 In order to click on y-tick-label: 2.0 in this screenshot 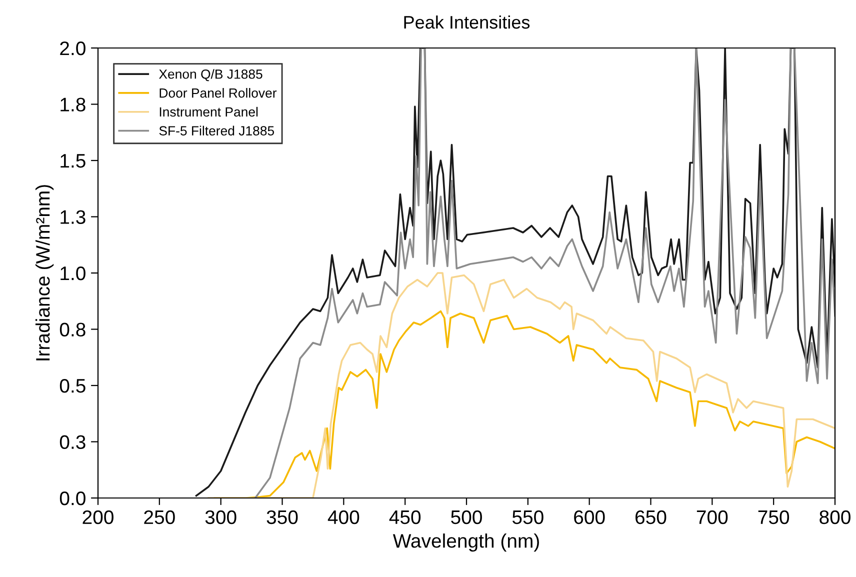, I will do `click(73, 48)`.